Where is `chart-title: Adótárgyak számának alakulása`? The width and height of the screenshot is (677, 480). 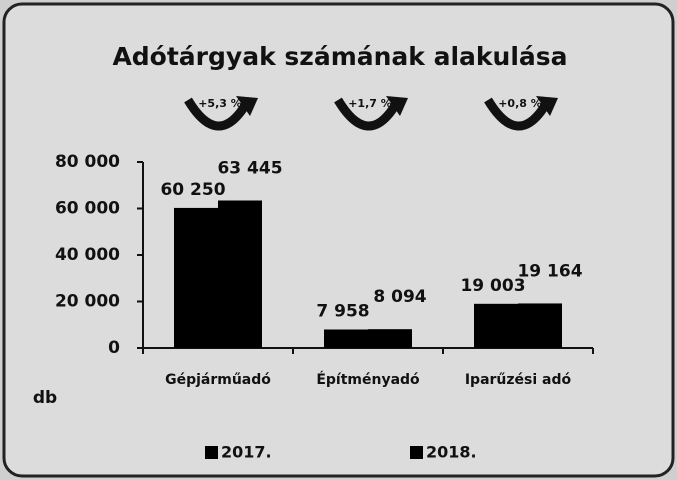 chart-title: Adótárgyak számának alakulása is located at coordinates (339, 56).